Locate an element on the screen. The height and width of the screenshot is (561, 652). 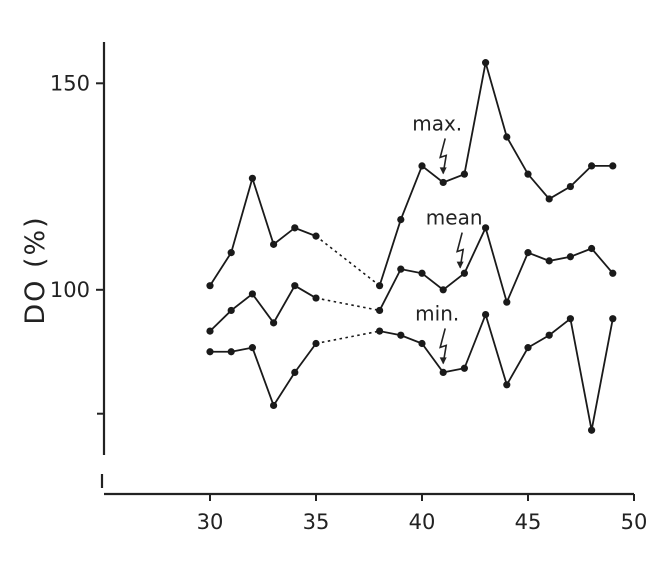
series-mean-gap is located at coordinates (347, 304).